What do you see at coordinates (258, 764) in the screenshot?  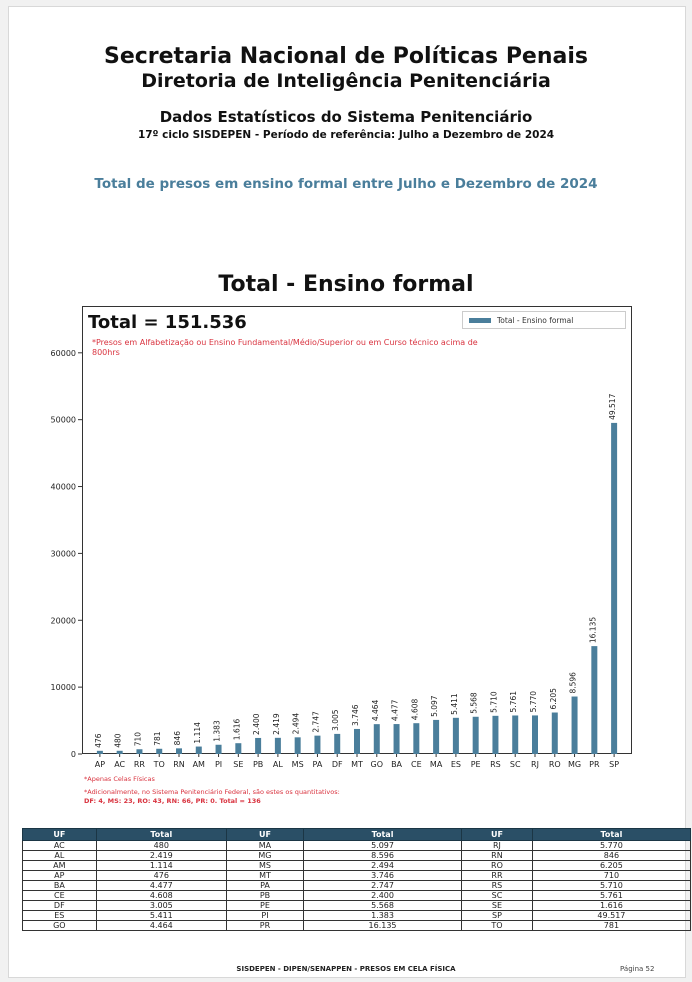 I see `x-tick-label: PB` at bounding box center [258, 764].